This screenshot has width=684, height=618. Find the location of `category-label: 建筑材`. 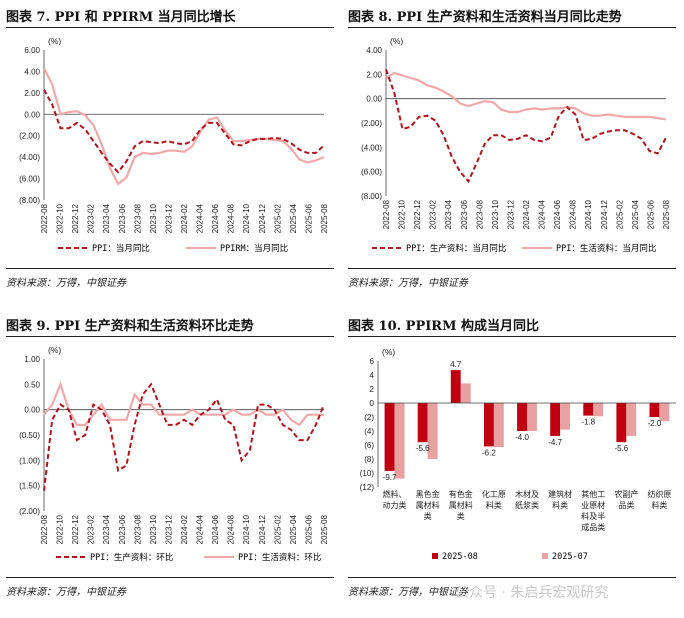

category-label: 建筑材 is located at coordinates (560, 494).